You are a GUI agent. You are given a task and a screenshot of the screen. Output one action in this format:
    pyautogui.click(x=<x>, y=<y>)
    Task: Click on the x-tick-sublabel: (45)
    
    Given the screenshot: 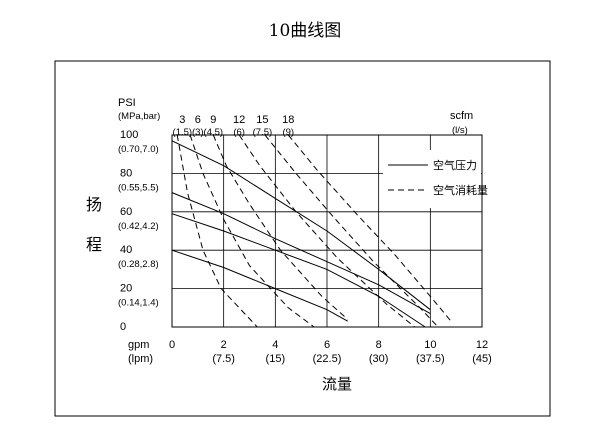 What is the action you would take?
    pyautogui.click(x=482, y=359)
    